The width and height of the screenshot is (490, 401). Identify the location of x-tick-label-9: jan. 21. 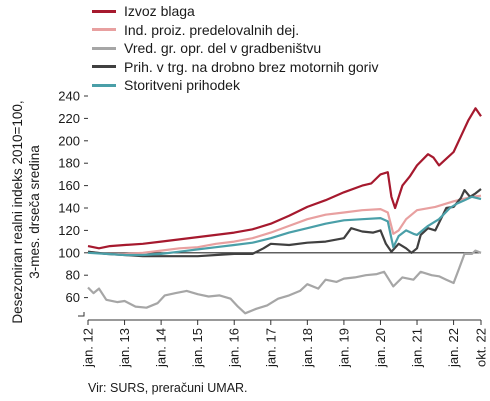
(417, 348).